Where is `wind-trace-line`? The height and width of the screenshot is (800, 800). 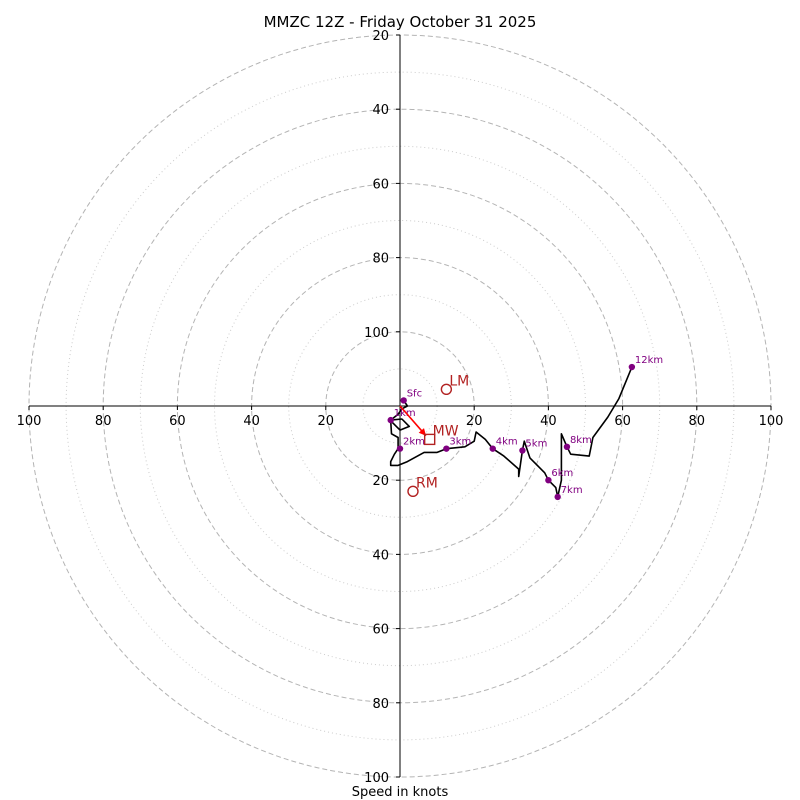
wind-trace-line is located at coordinates (511, 432).